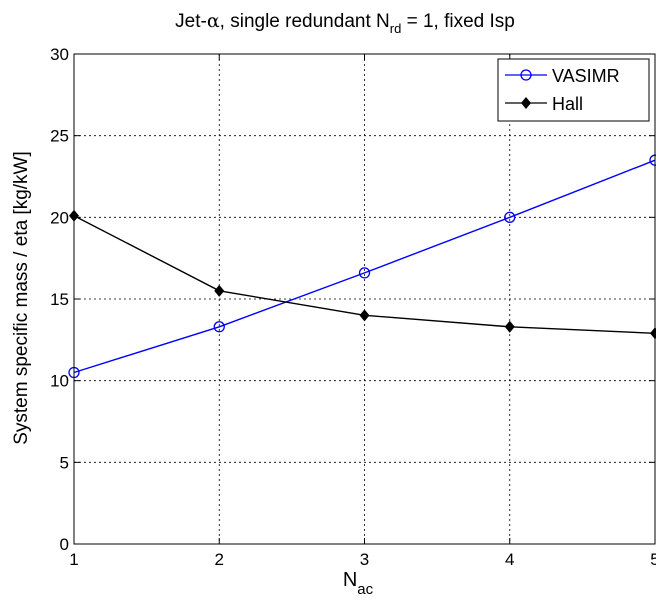  What do you see at coordinates (358, 583) in the screenshot?
I see `x-axis-label: Nac` at bounding box center [358, 583].